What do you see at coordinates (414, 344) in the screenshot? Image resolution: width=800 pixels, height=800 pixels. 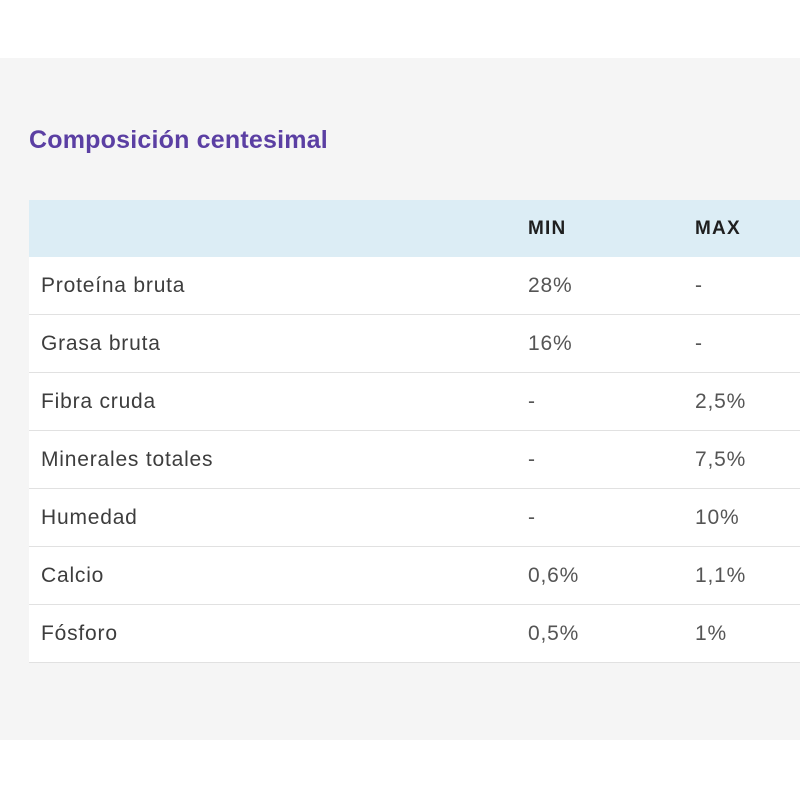 I see `table-row: Grasa bruta 16% -` at bounding box center [414, 344].